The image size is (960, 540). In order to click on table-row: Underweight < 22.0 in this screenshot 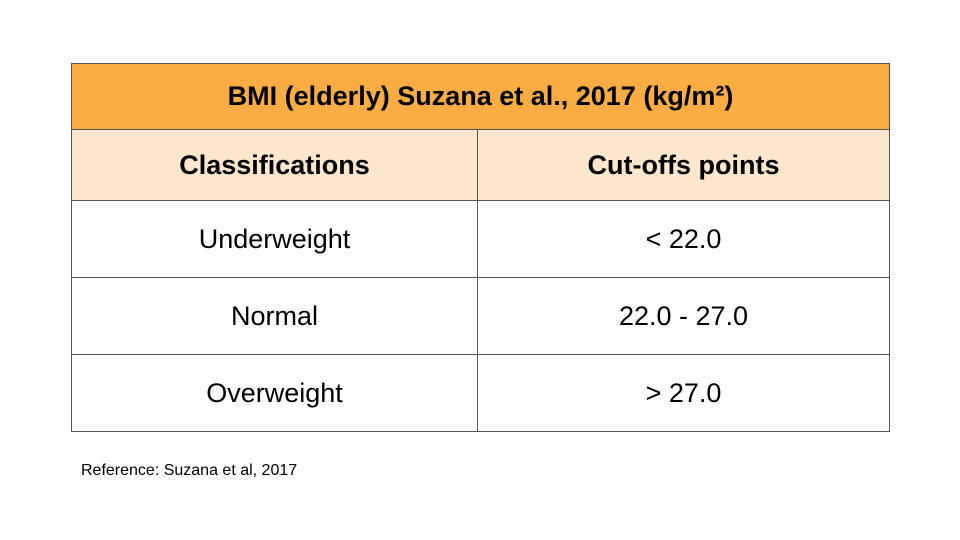, I will do `click(480, 239)`.